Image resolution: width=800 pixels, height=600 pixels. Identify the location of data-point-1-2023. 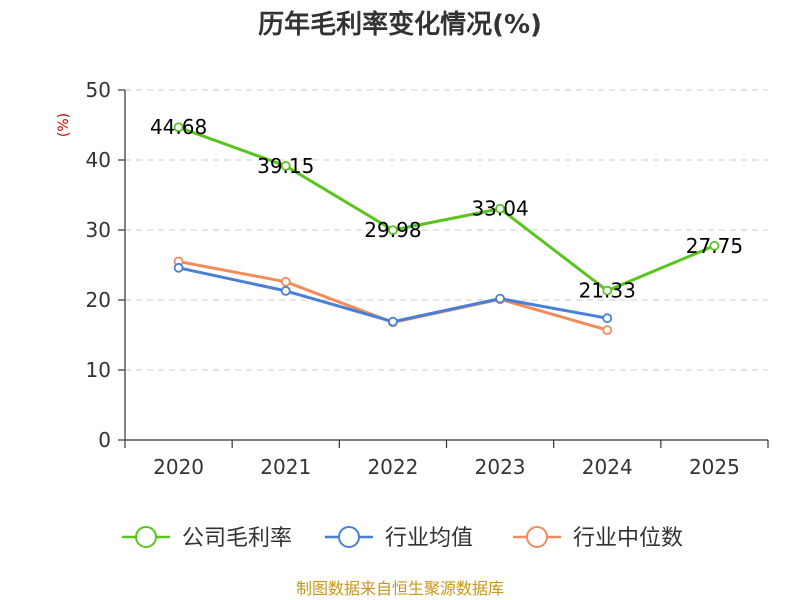
(500, 298).